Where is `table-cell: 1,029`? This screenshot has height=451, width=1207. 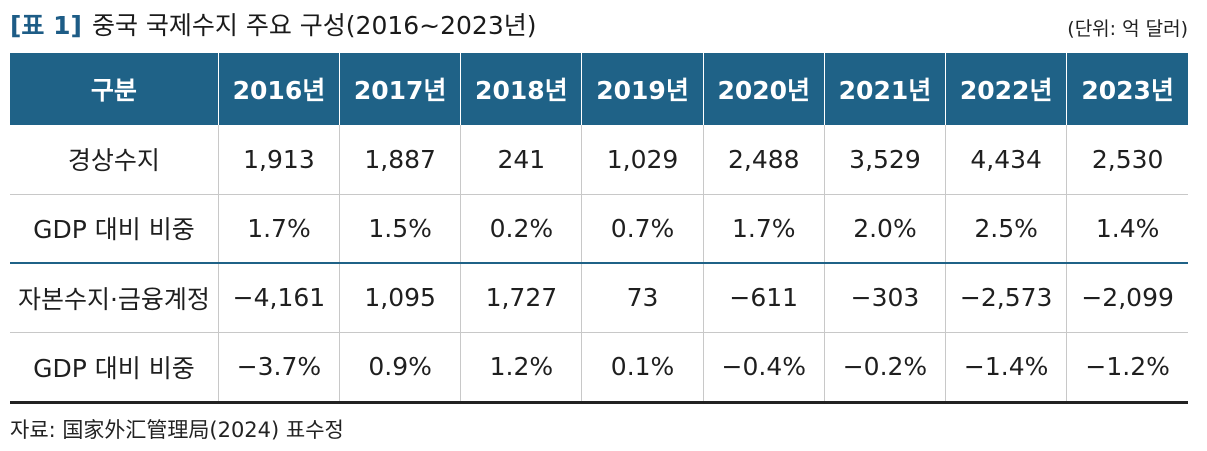 table-cell: 1,029 is located at coordinates (642, 159).